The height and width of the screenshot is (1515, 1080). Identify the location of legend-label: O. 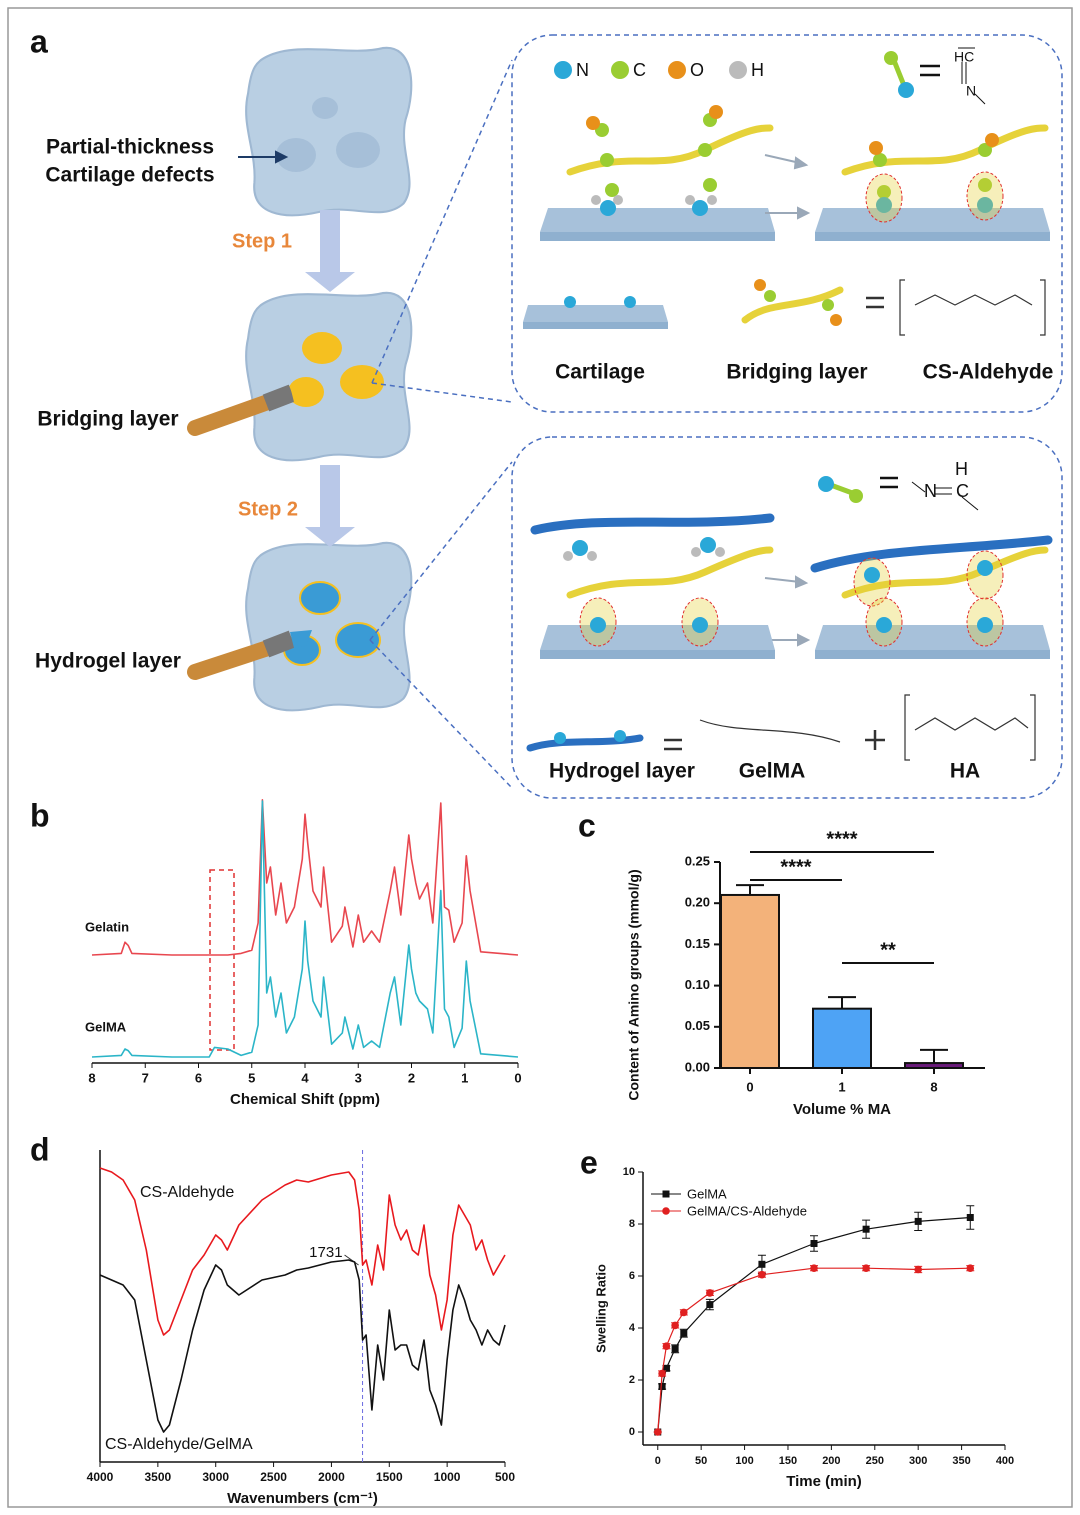
(697, 70).